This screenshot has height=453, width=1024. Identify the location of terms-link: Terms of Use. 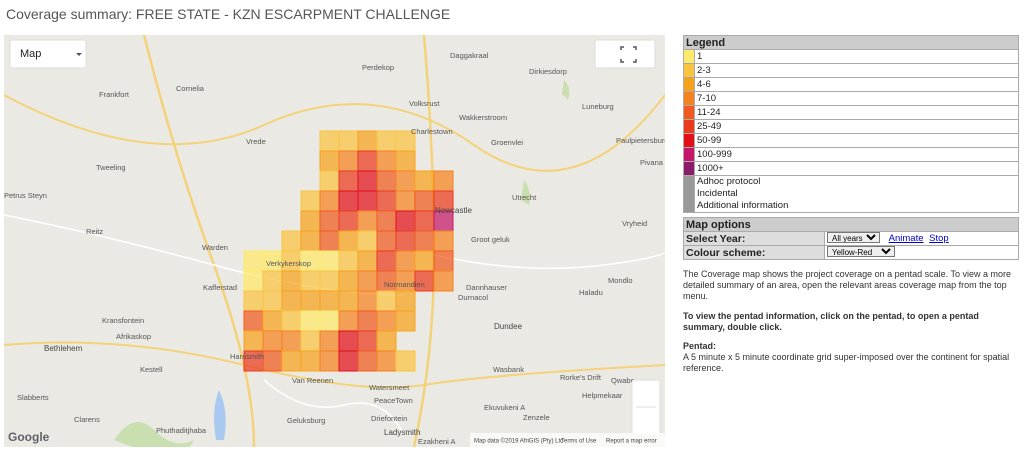
(579, 442).